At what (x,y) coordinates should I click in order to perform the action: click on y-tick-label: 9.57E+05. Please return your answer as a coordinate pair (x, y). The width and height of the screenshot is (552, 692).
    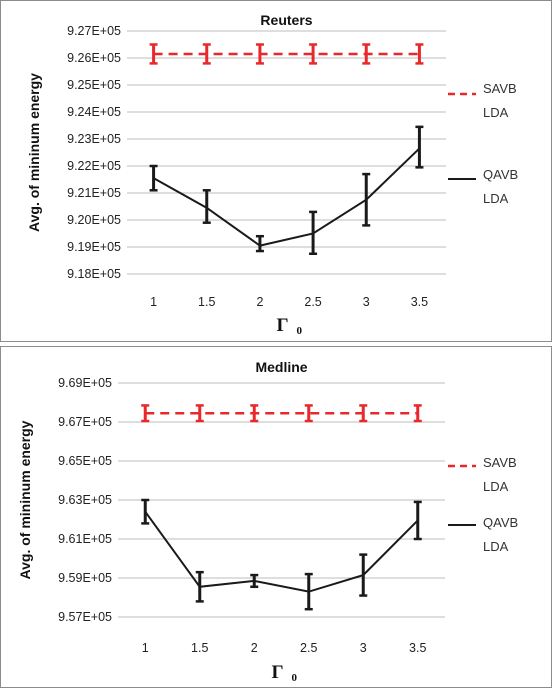
    Looking at the image, I should click on (85, 617).